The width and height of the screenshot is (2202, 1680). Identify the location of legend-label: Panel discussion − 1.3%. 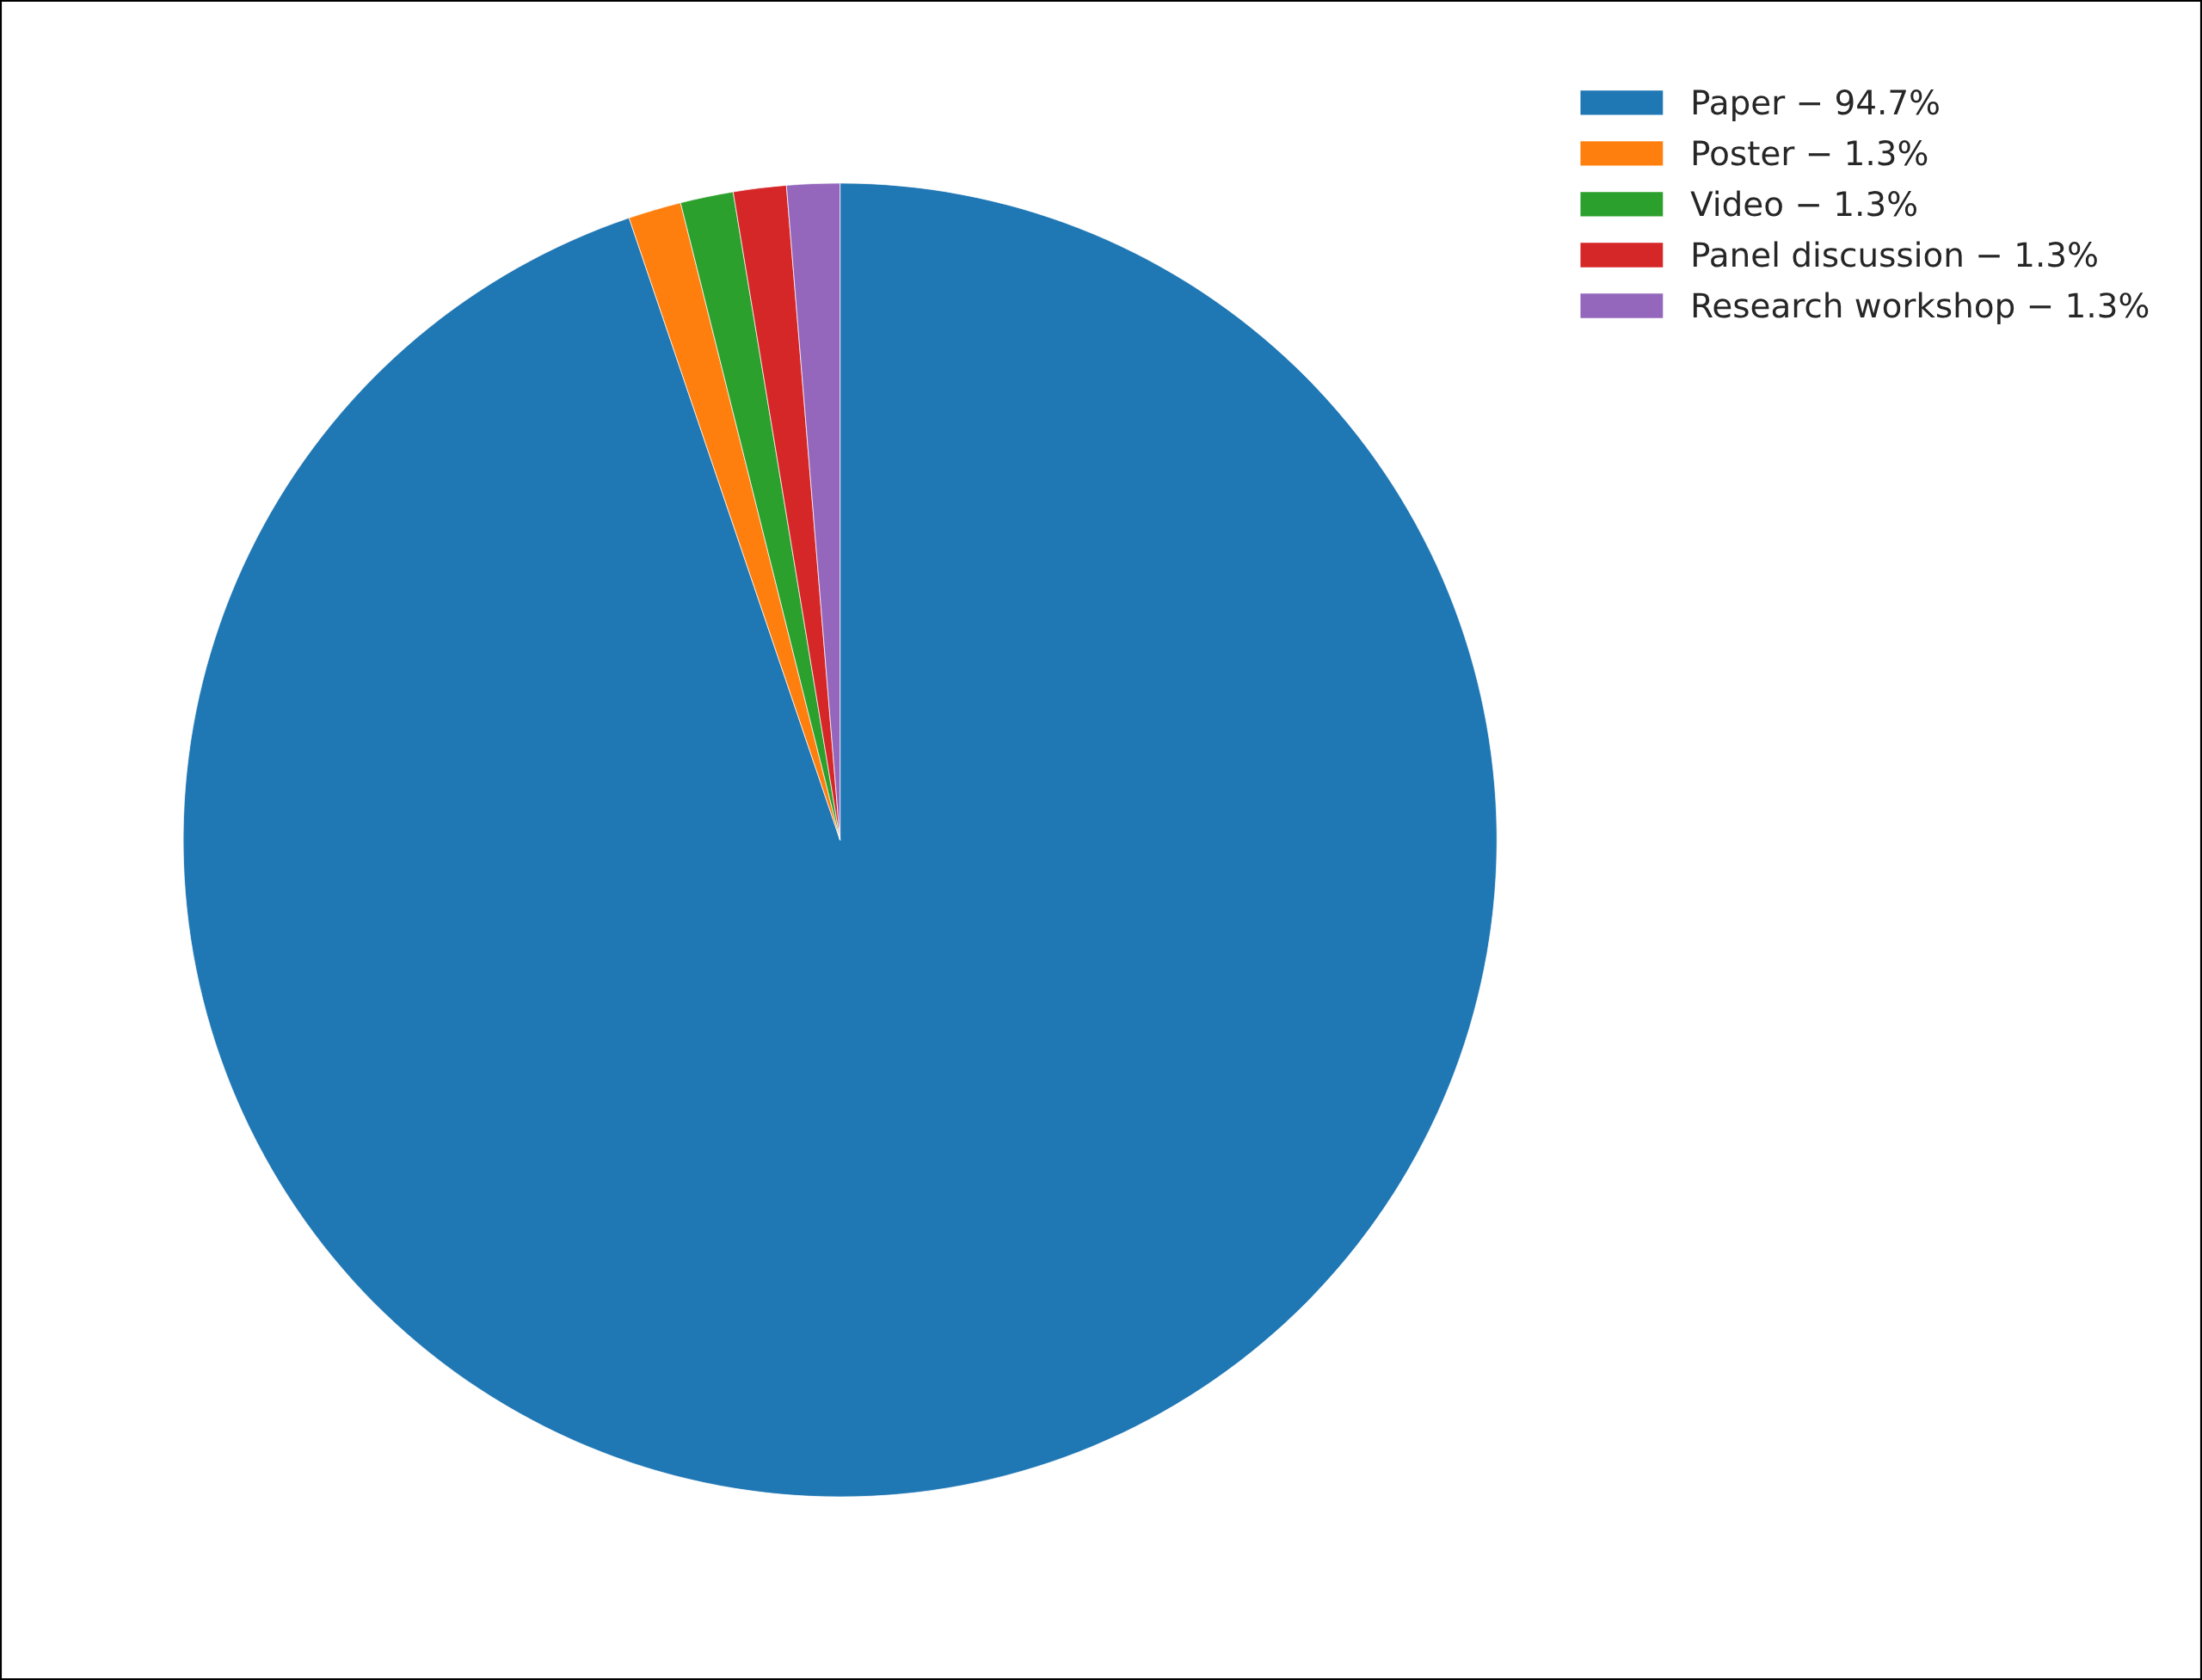
(1895, 255).